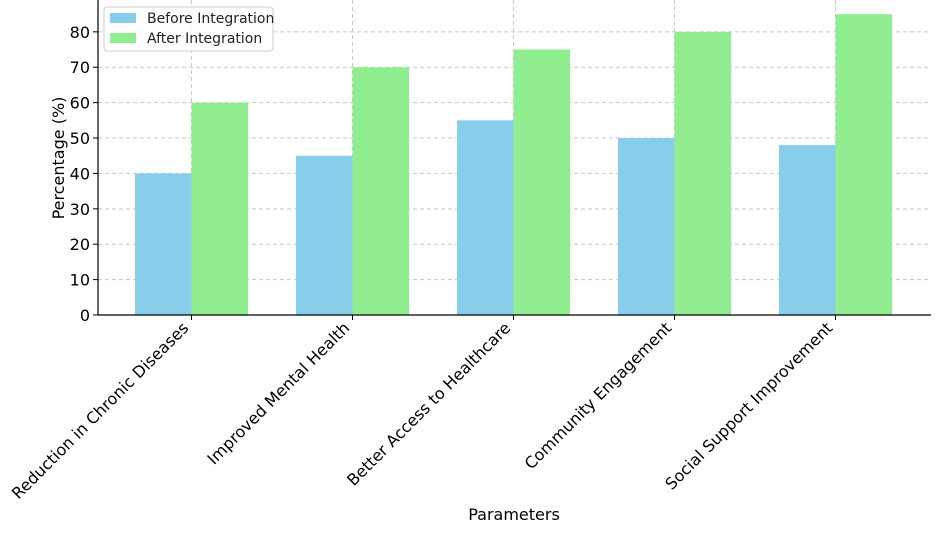  I want to click on y-tick-label: 70, so click(80, 67).